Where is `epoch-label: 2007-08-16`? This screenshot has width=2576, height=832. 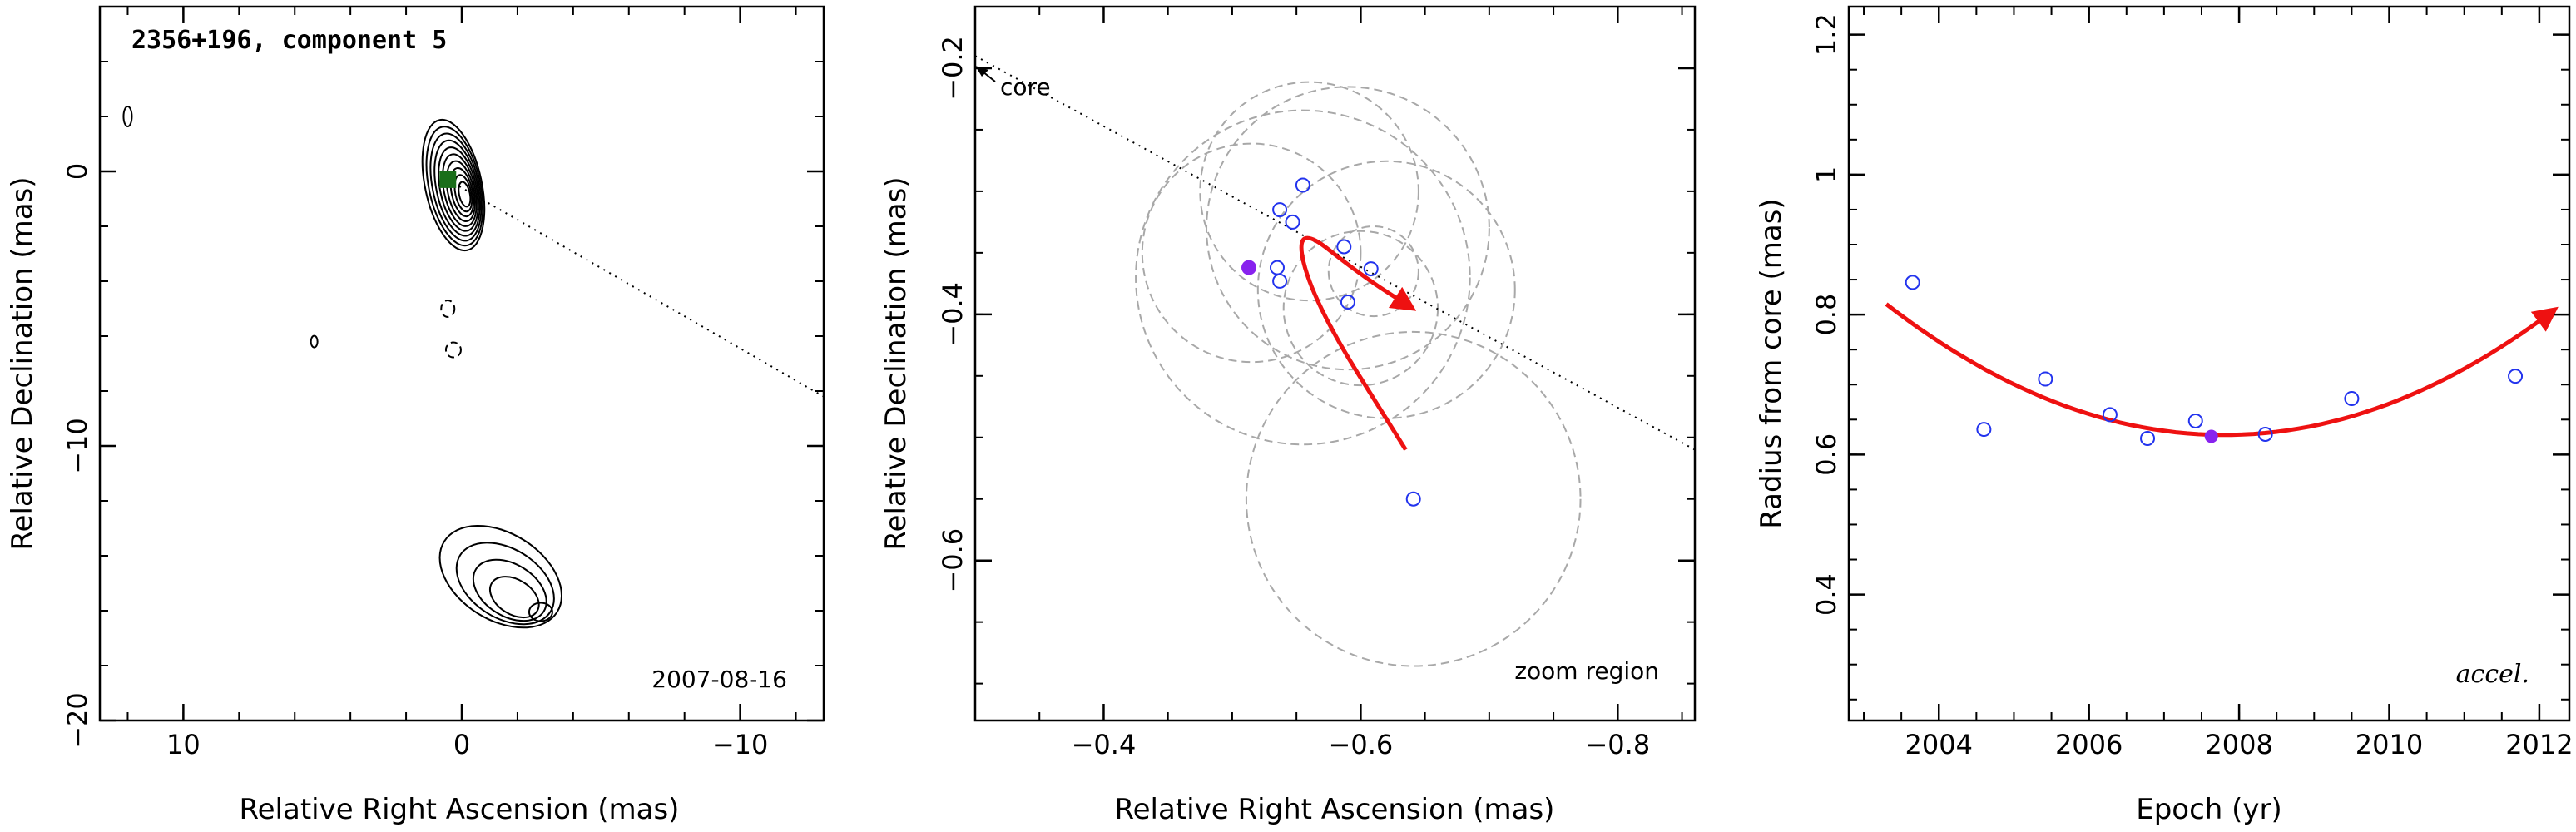 epoch-label: 2007-08-16 is located at coordinates (719, 679).